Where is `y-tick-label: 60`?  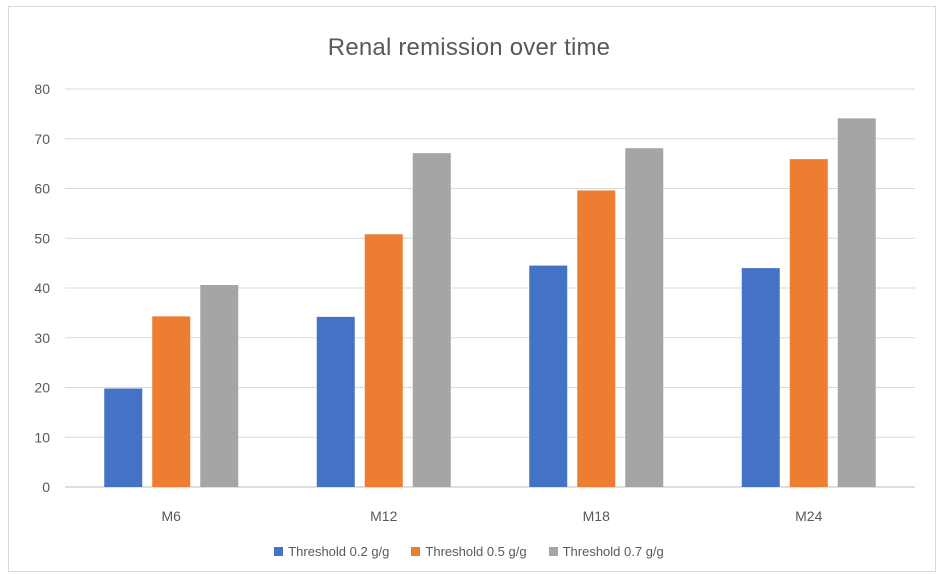 y-tick-label: 60 is located at coordinates (42, 189).